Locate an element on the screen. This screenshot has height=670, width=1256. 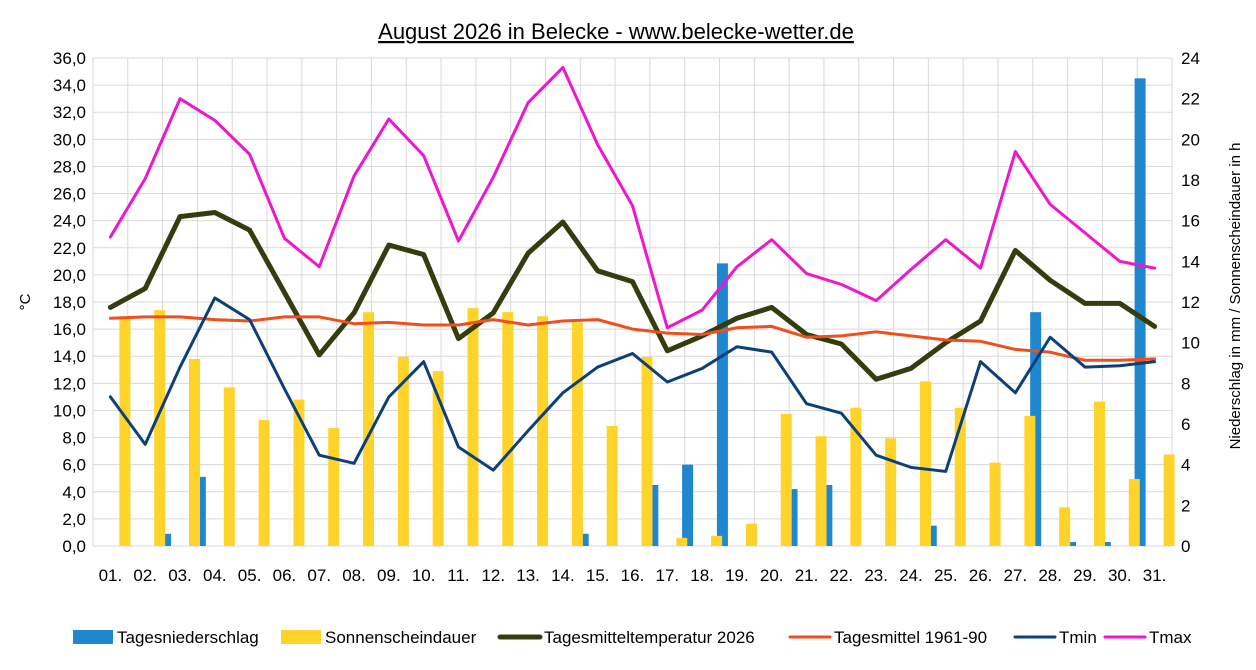
y2-tick-label: 10 is located at coordinates (1190, 343).